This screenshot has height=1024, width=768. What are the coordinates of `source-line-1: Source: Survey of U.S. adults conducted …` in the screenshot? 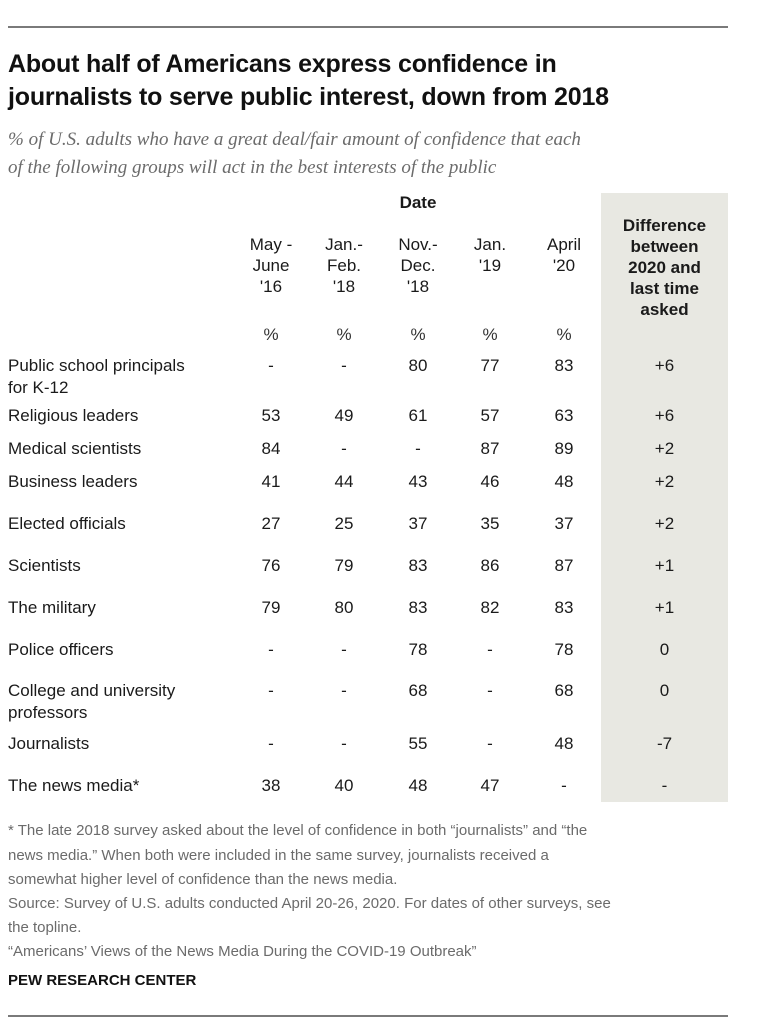 It's located at (309, 903).